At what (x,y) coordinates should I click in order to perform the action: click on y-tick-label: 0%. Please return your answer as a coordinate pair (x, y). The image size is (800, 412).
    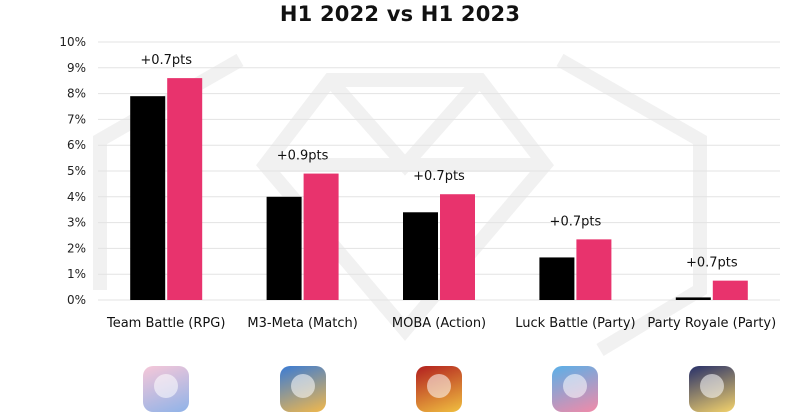
    Looking at the image, I should click on (76, 300).